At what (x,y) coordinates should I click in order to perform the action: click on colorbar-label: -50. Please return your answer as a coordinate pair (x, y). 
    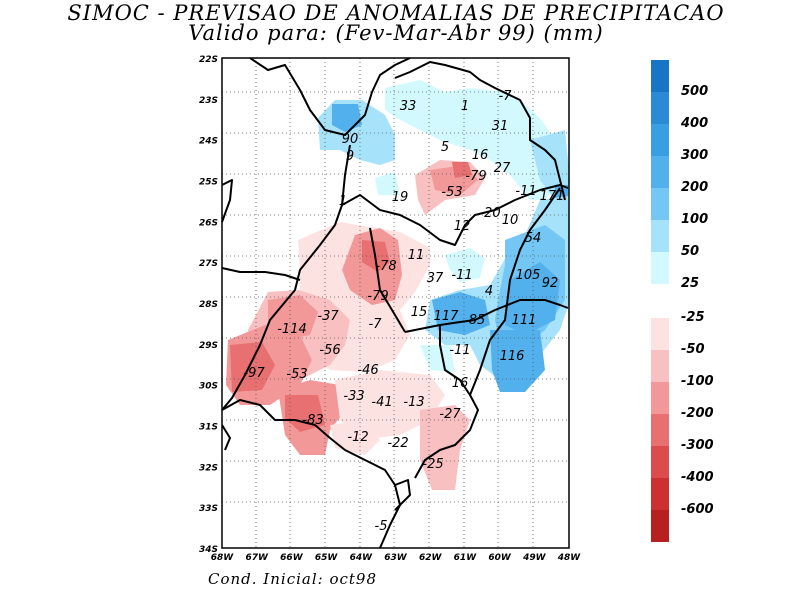
    Looking at the image, I should click on (693, 349).